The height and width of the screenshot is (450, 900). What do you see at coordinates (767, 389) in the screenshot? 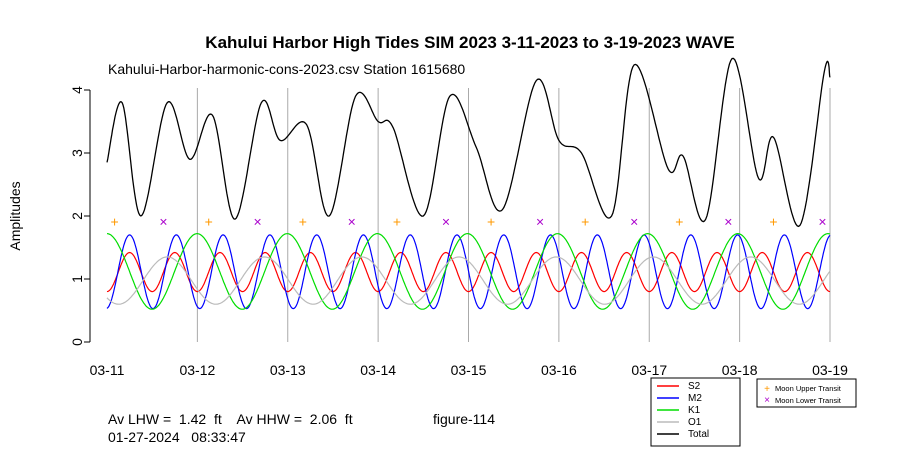
I see `legend-upper-transit-marker: +` at bounding box center [767, 389].